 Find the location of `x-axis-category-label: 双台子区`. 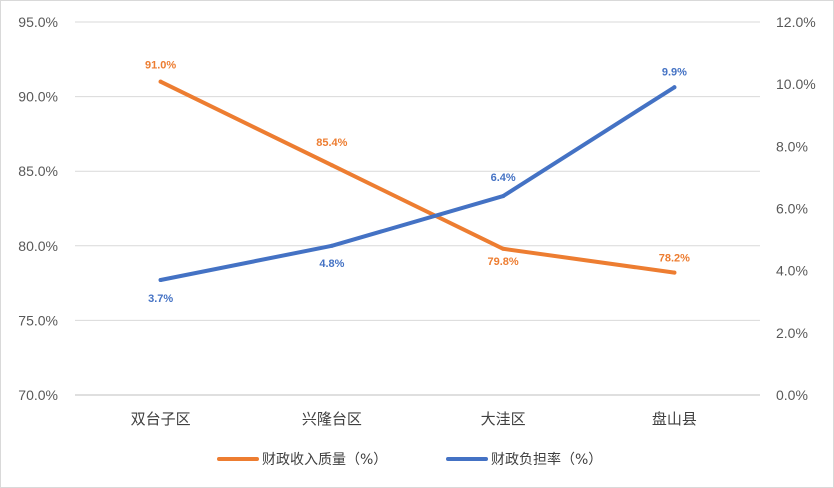

x-axis-category-label: 双台子区 is located at coordinates (161, 419).